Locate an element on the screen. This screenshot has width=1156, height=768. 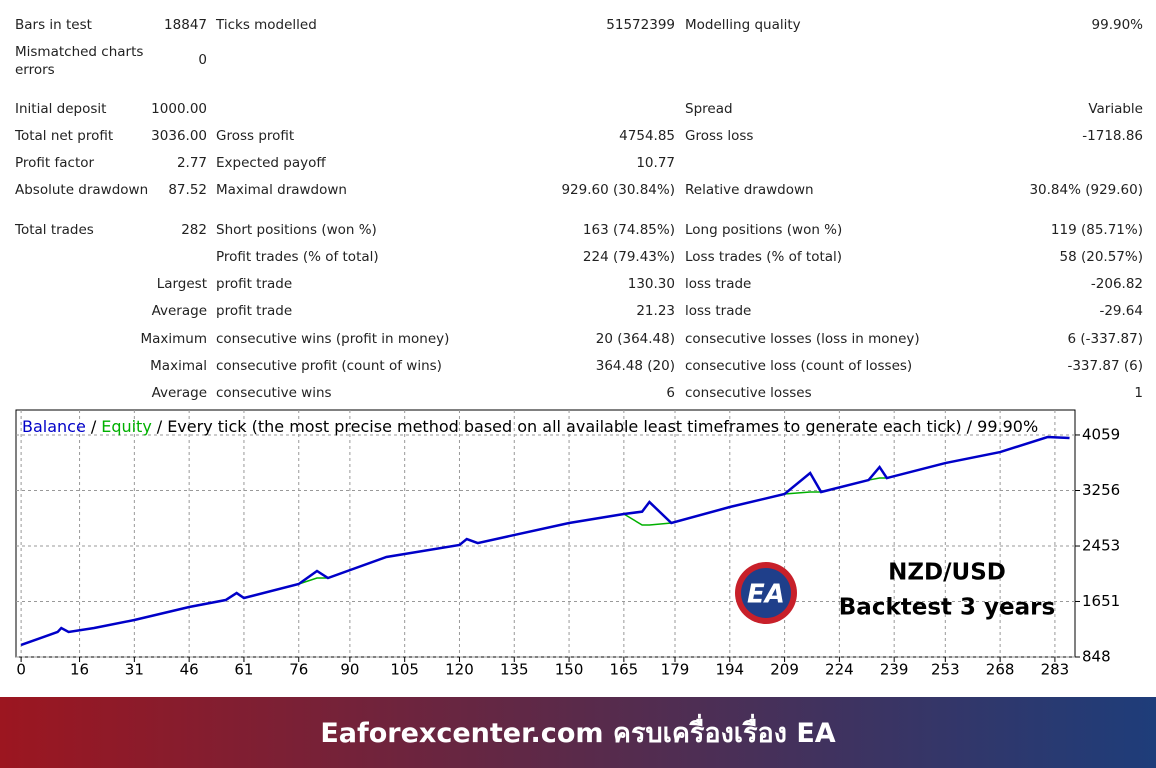
x-tick-label: 209 is located at coordinates (784, 670).